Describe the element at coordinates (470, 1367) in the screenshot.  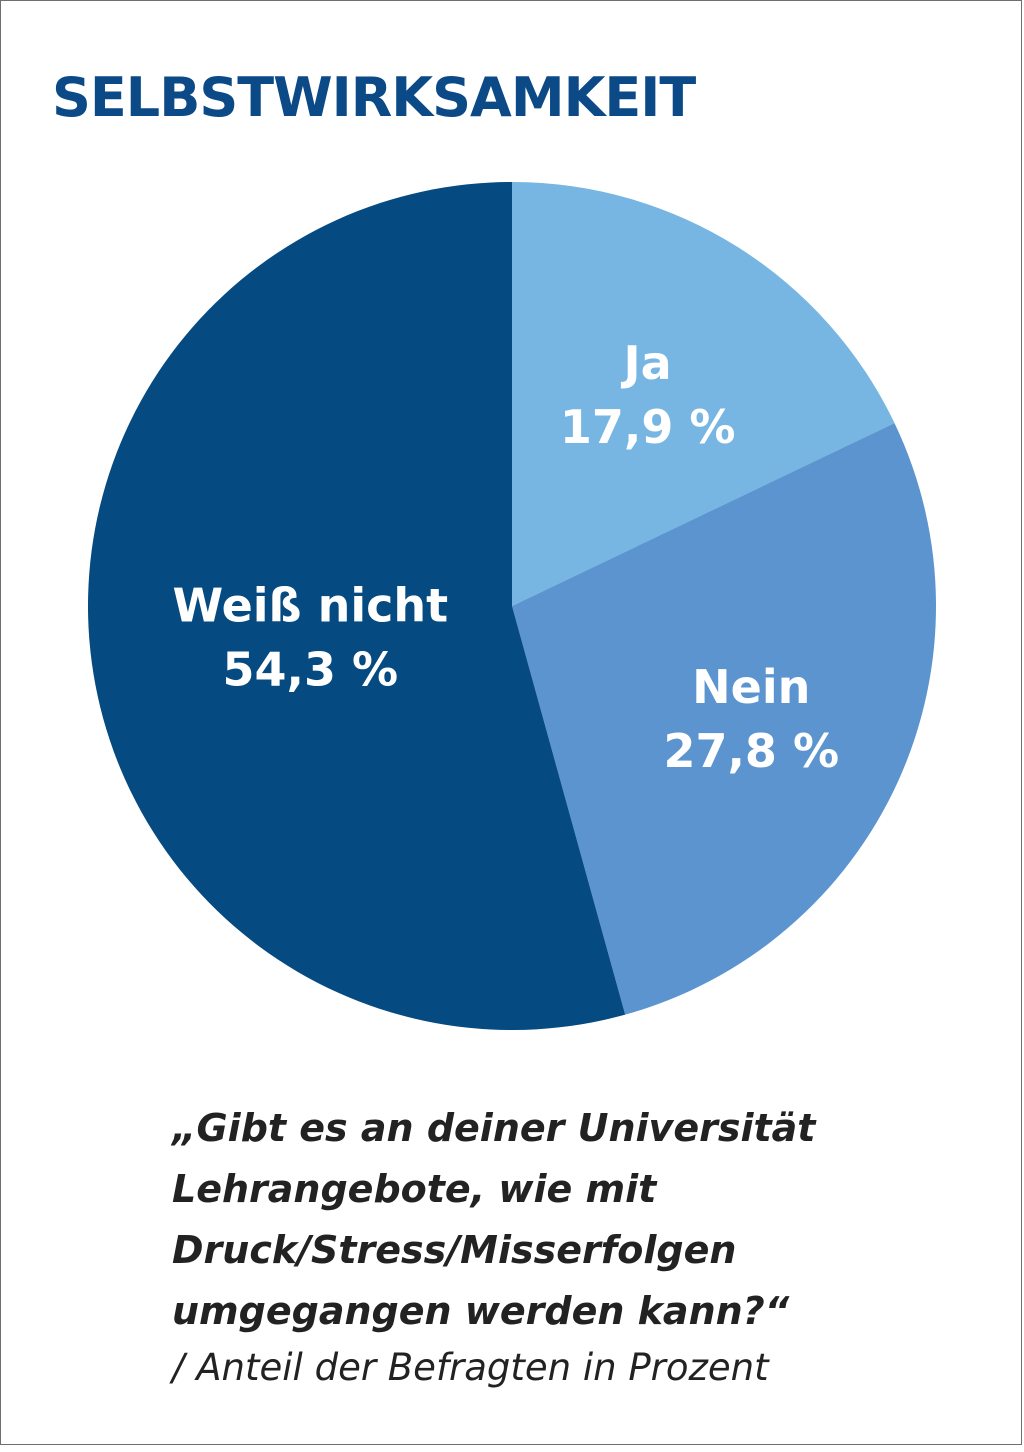
I see `unit-note: / Anteil der Befragten in Prozent` at that location.